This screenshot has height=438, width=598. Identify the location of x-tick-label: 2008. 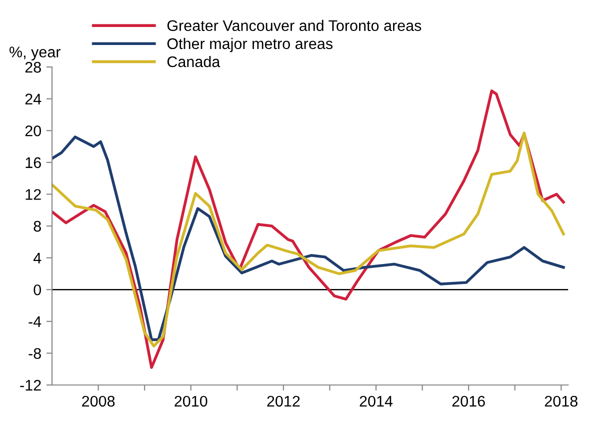
(98, 401).